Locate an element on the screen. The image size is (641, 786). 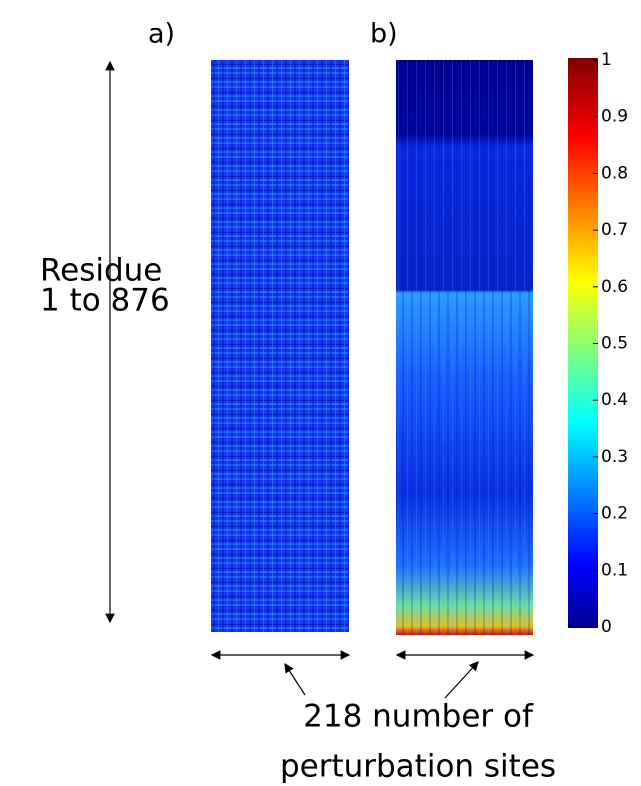
colorbar-tick-label: 0.8 is located at coordinates (614, 173).